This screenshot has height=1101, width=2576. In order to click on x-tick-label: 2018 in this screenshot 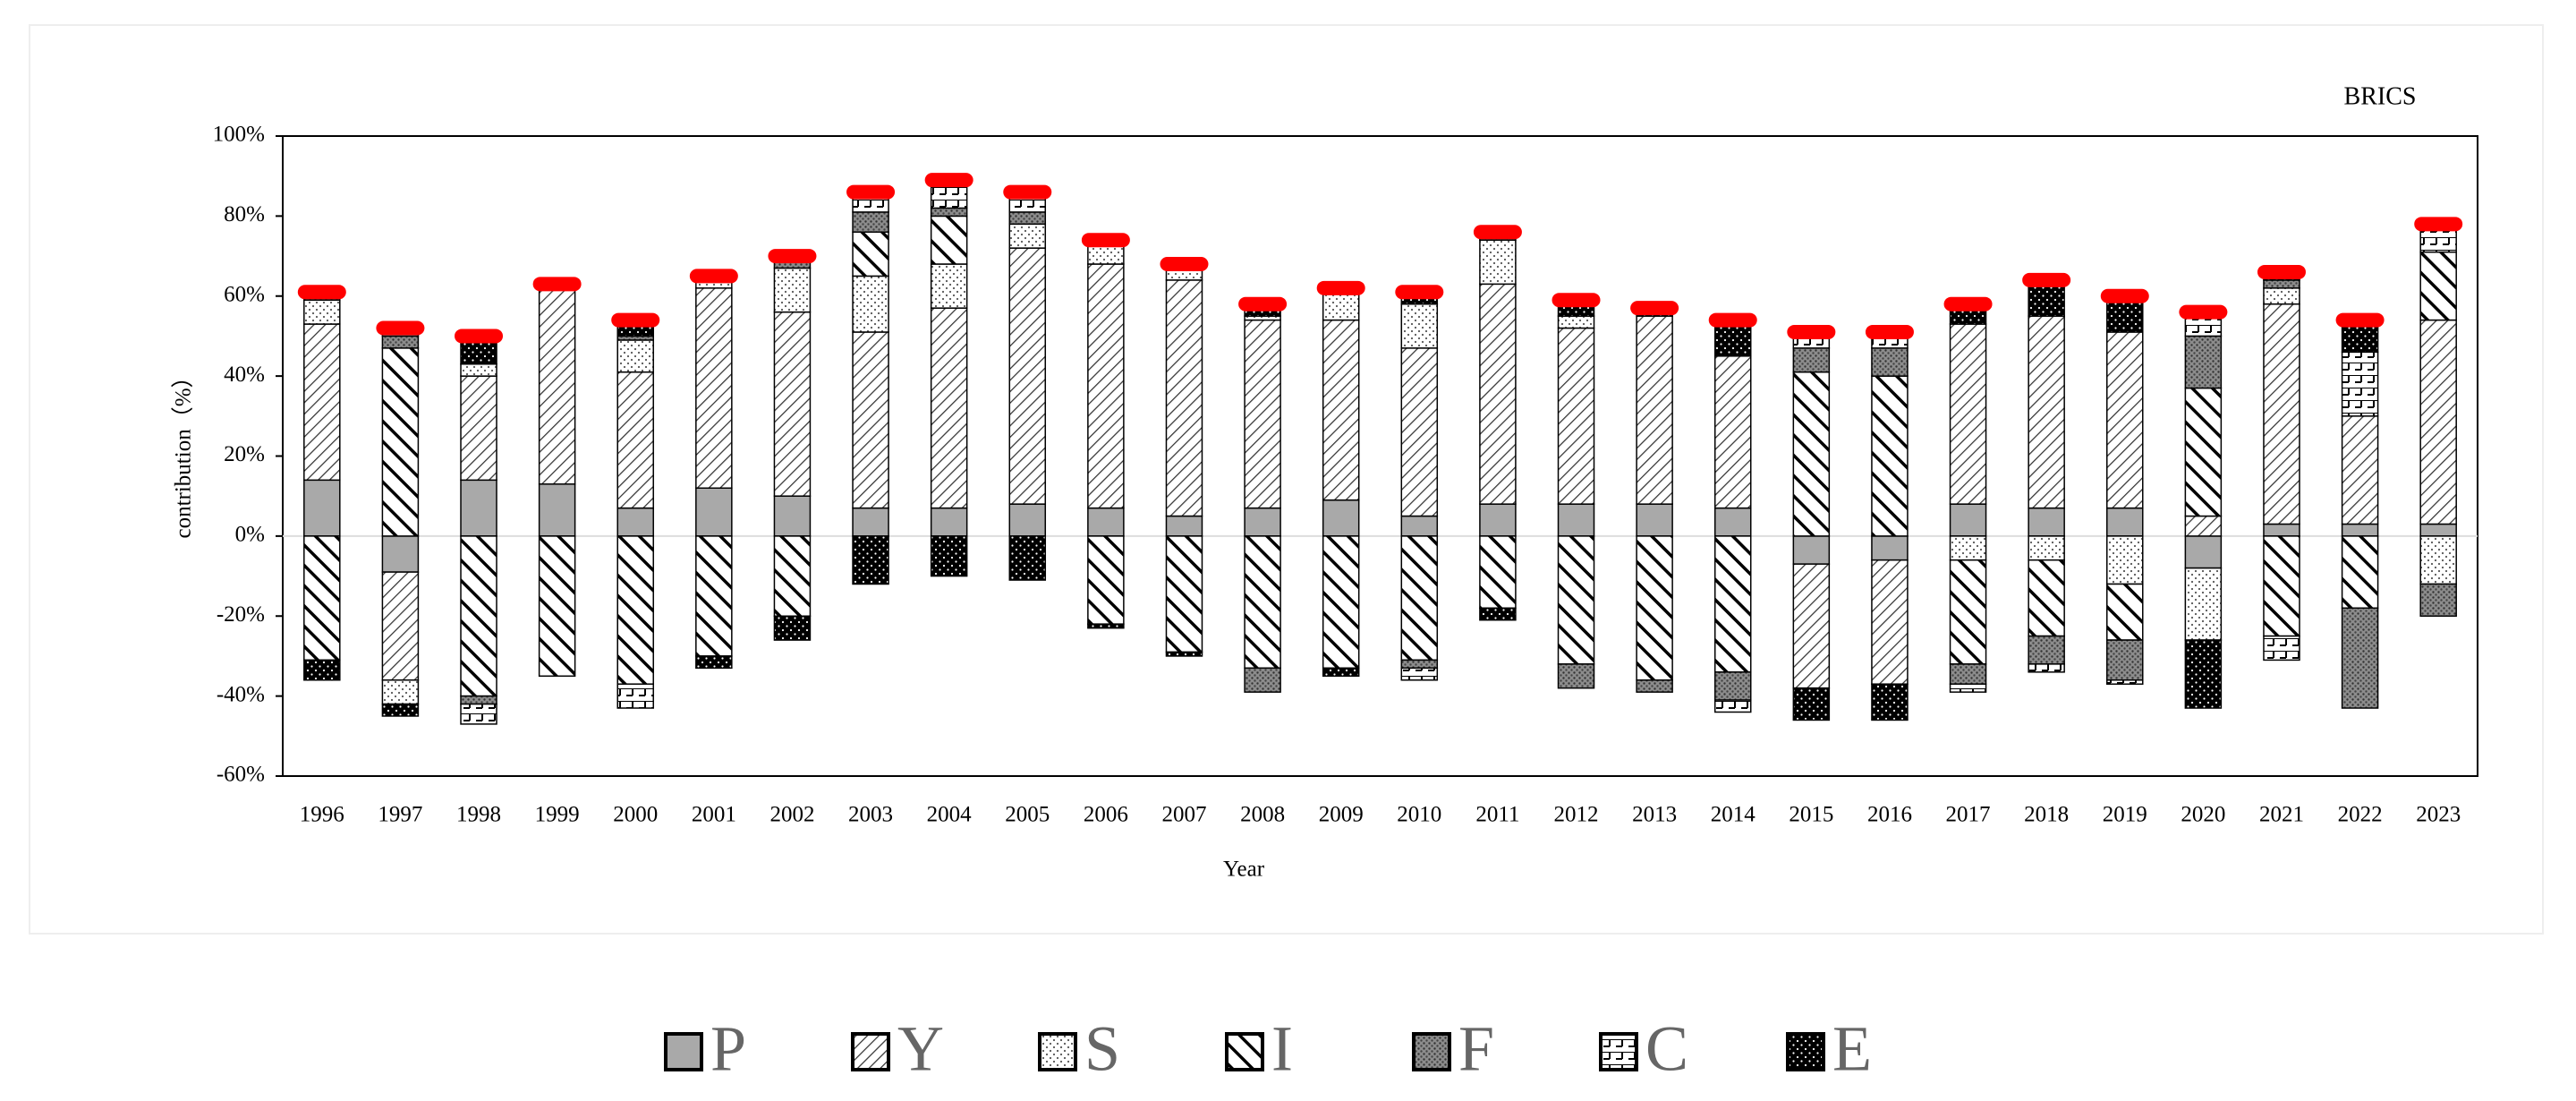, I will do `click(2046, 815)`.